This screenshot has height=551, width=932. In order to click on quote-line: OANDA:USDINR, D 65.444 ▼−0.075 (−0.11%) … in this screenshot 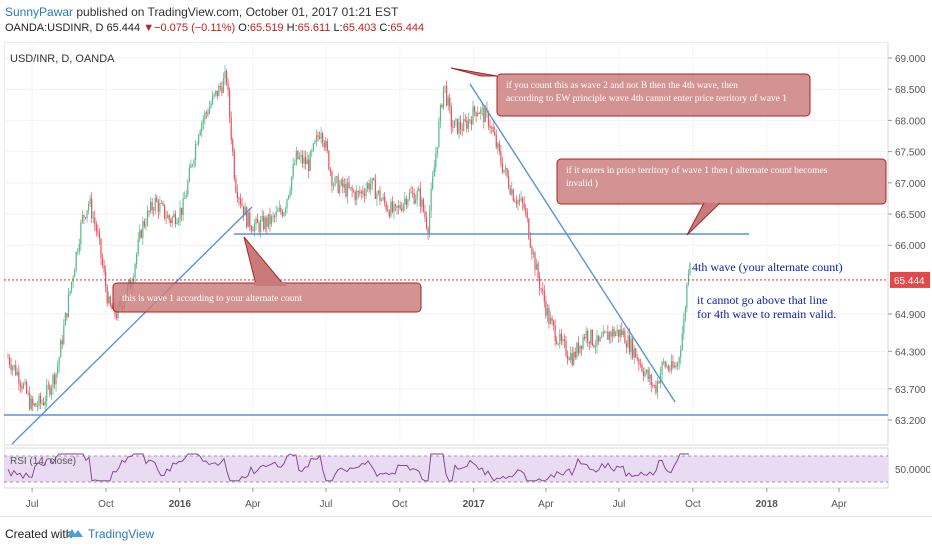, I will do `click(214, 28)`.